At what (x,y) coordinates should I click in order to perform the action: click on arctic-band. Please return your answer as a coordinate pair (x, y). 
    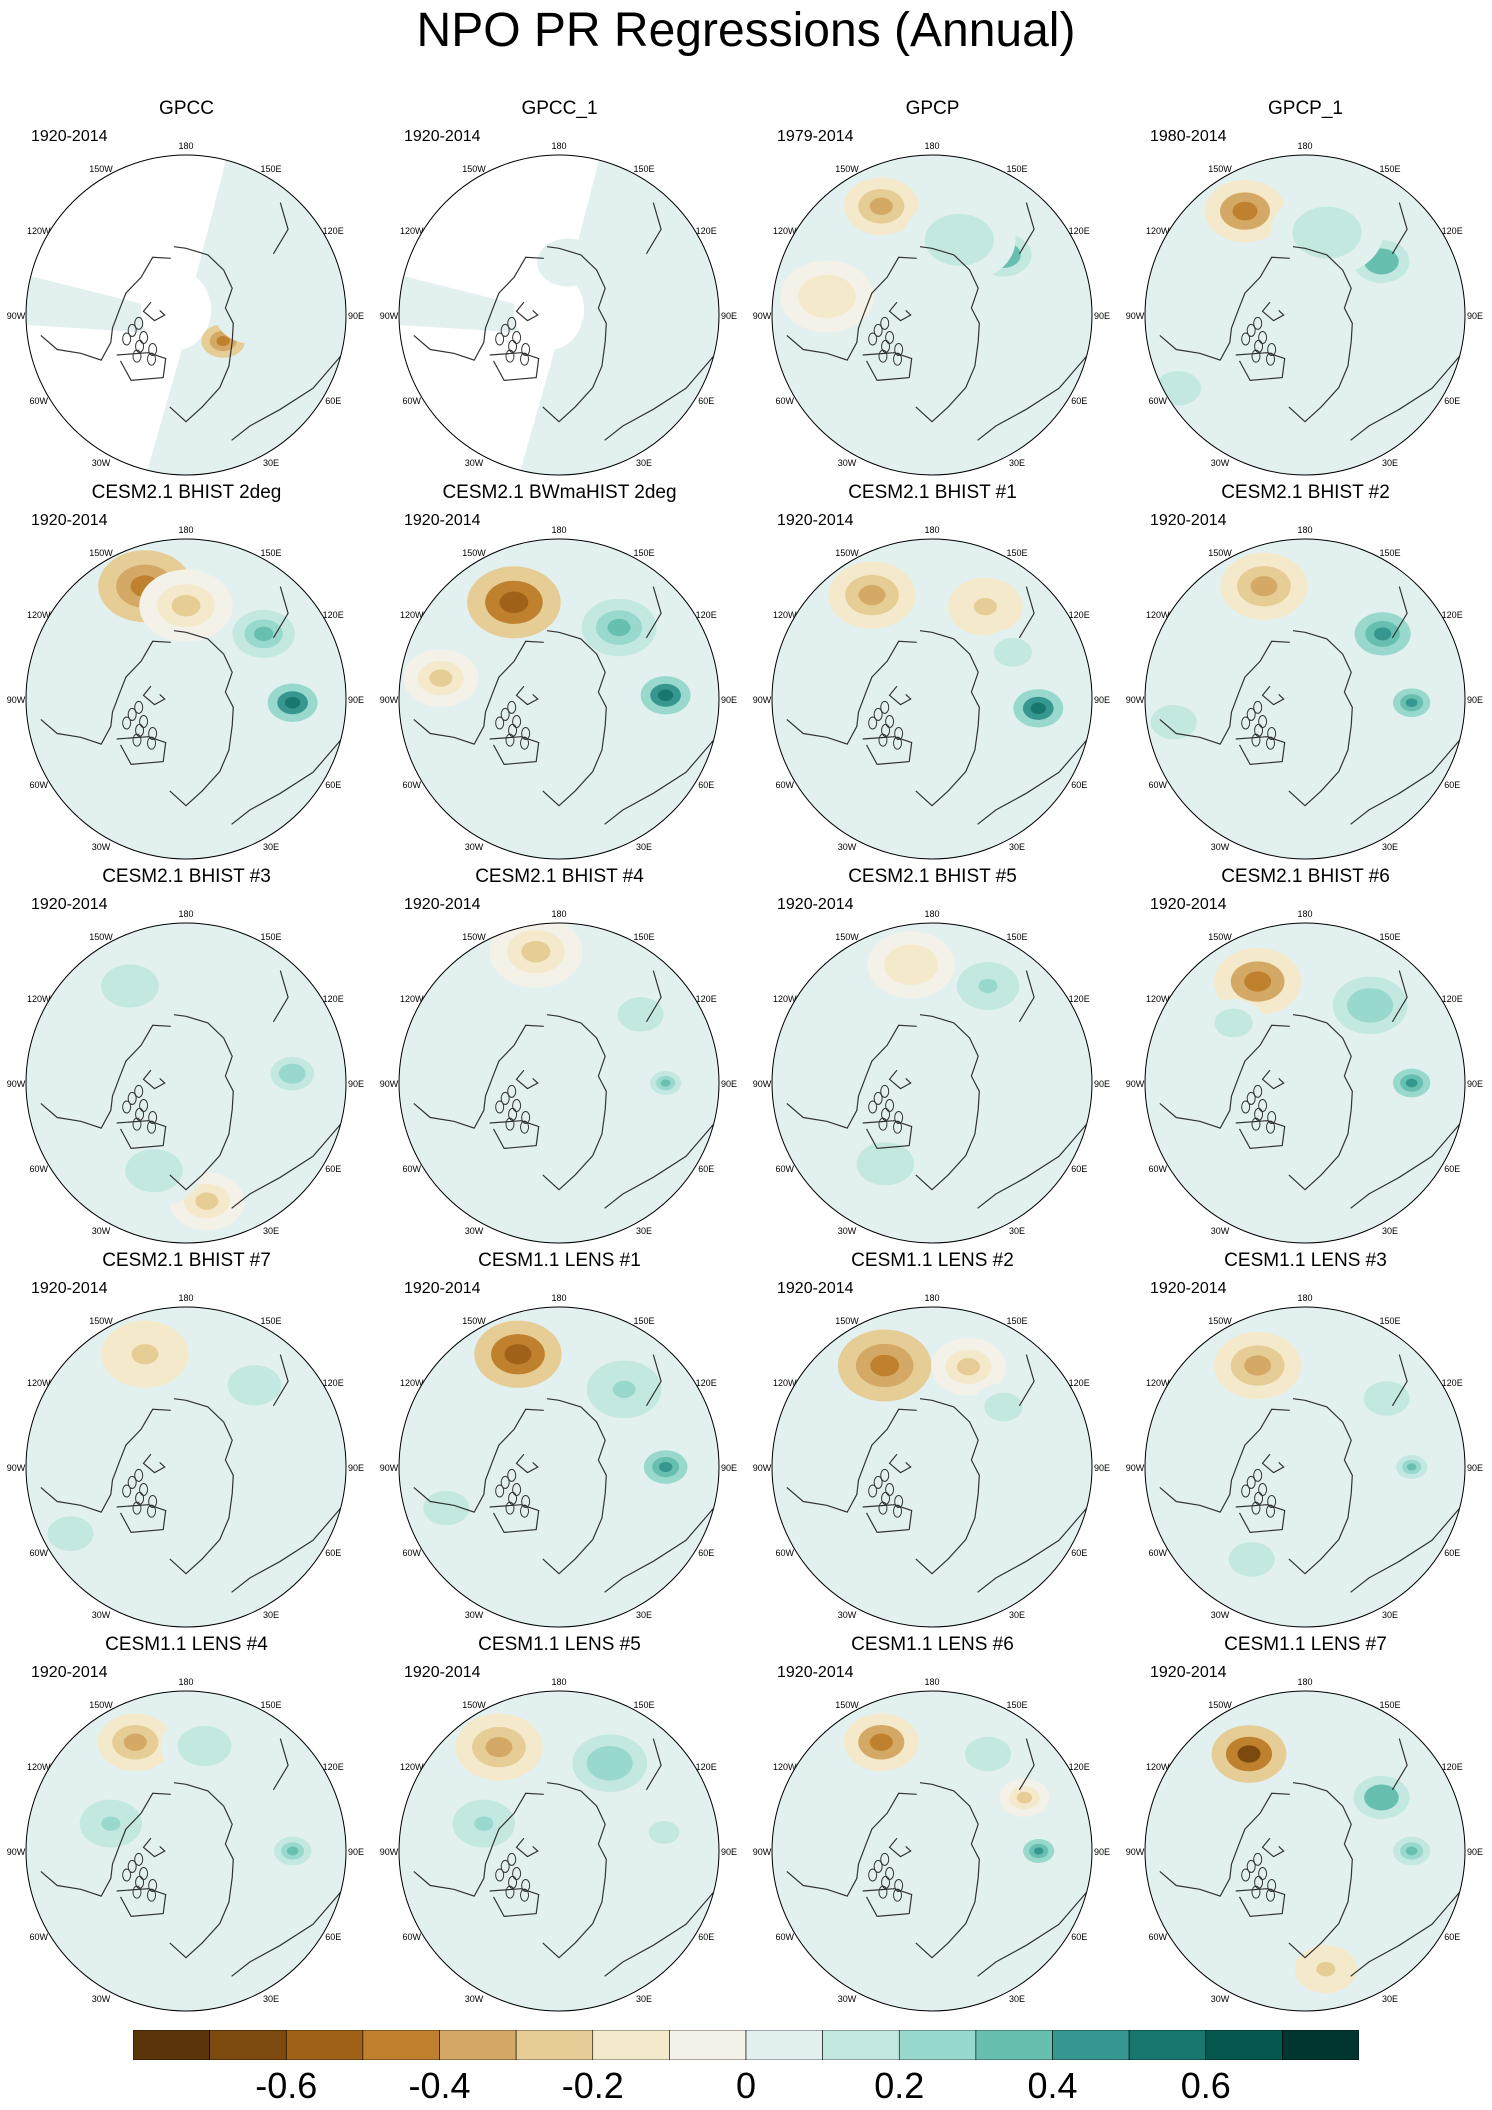
    Looking at the image, I should click on (186, 699).